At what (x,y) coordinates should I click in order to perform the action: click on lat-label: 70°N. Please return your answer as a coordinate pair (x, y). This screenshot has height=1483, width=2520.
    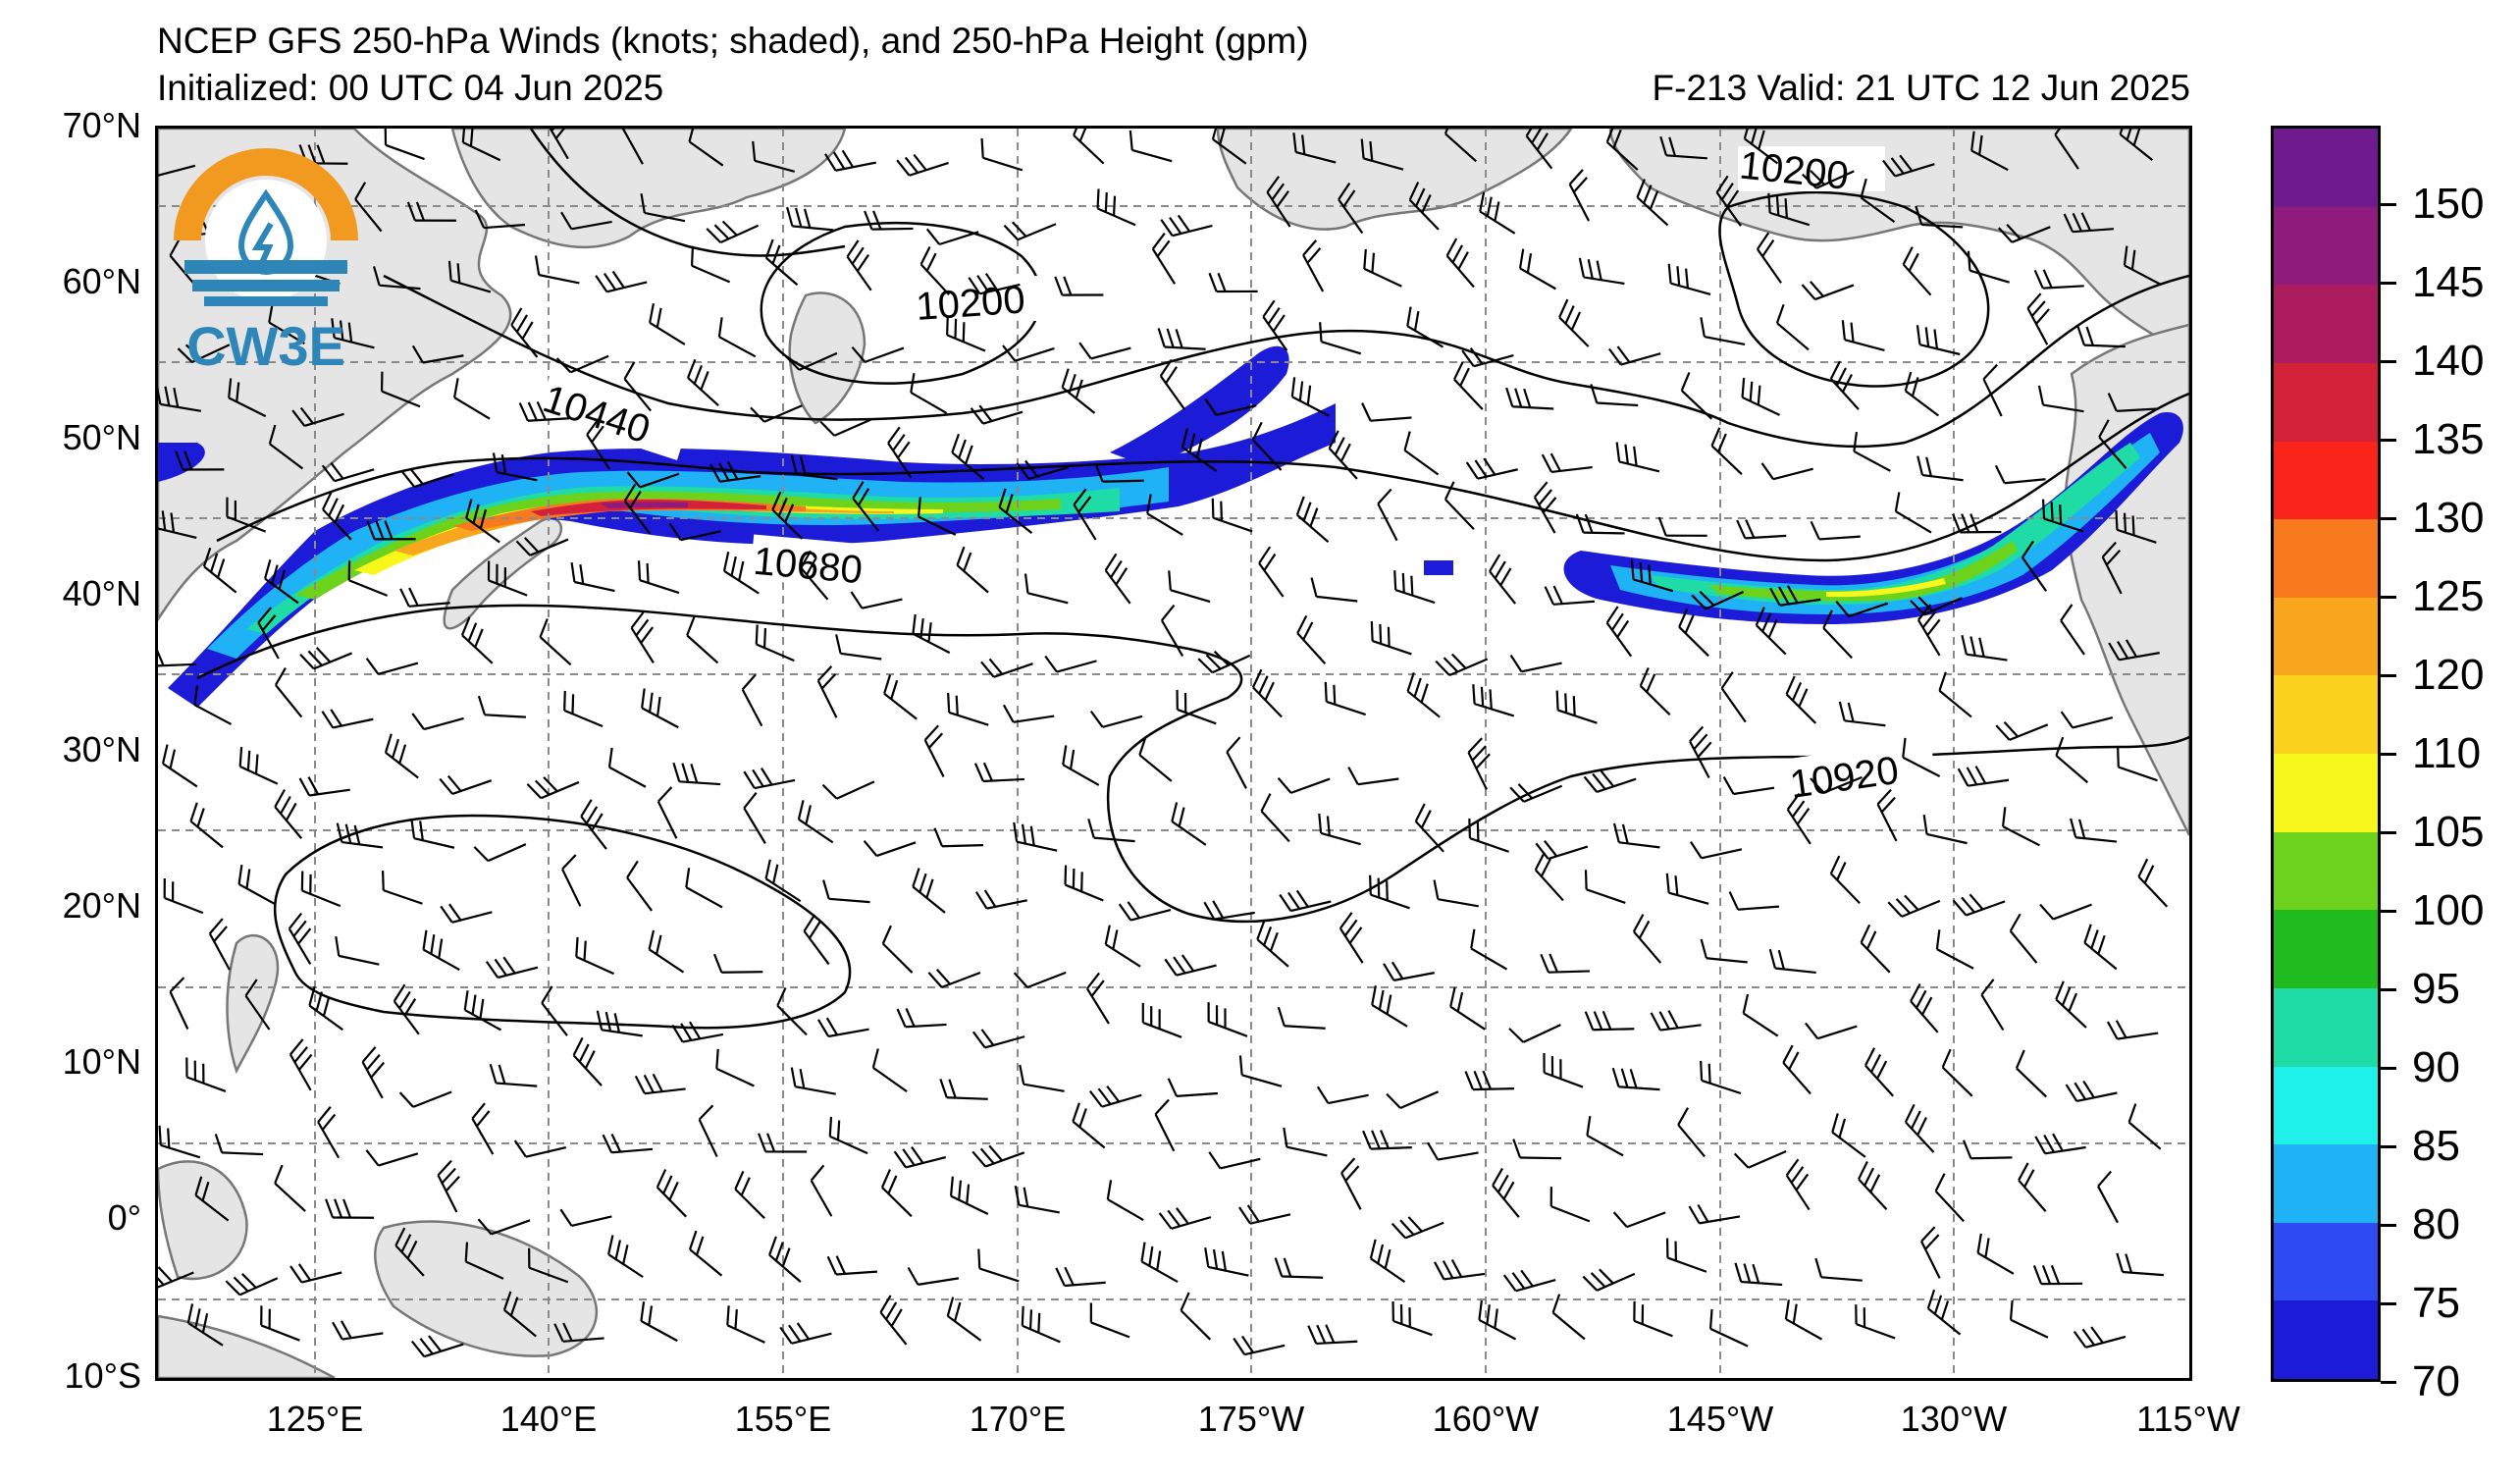
    Looking at the image, I should click on (101, 125).